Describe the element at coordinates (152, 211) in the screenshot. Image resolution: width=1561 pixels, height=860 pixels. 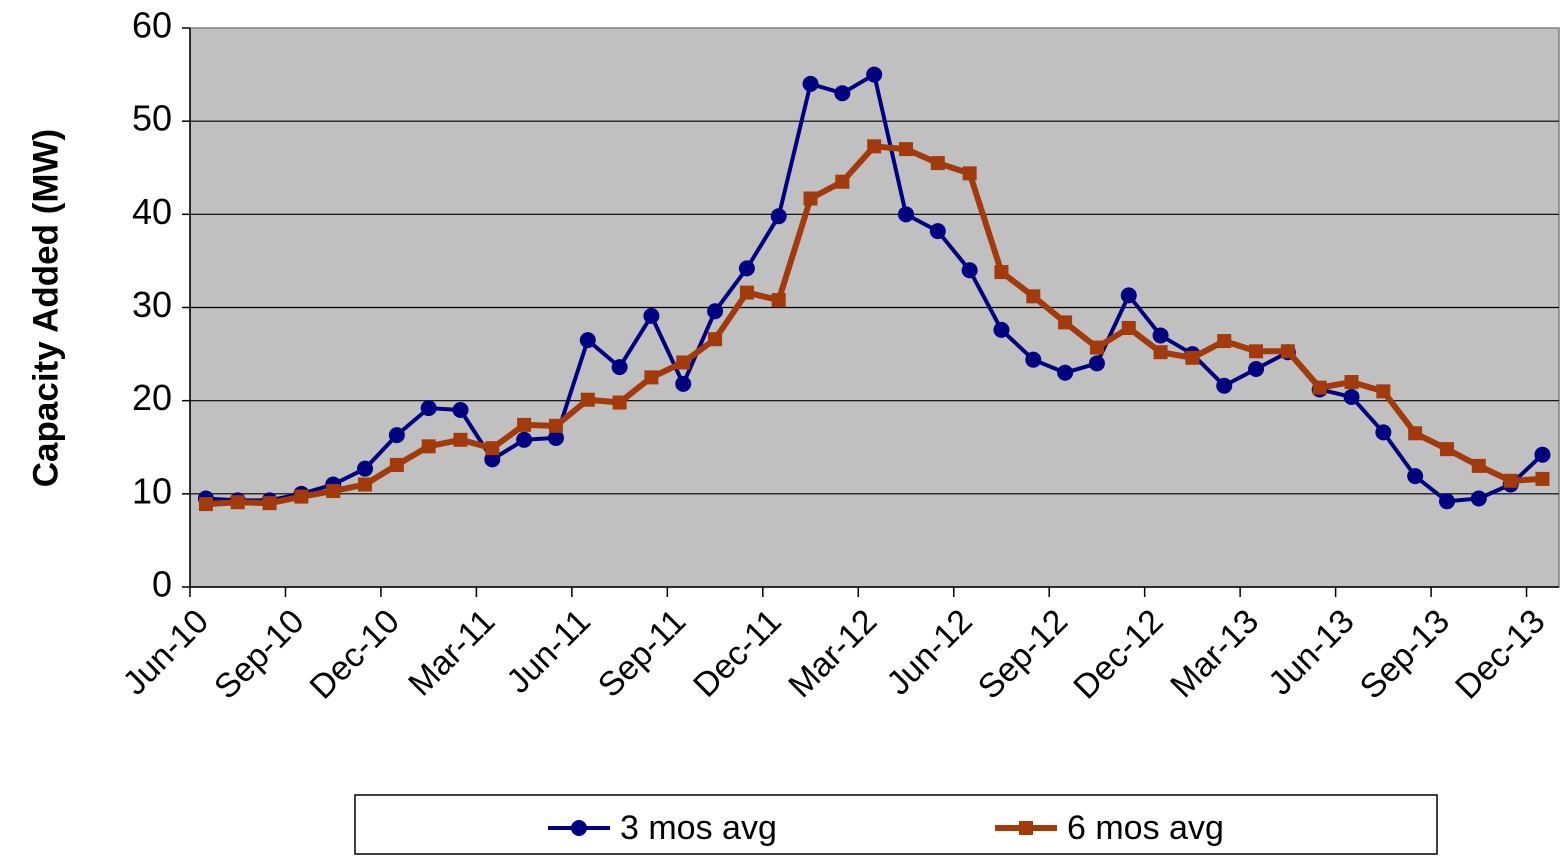
I see `y-tick-label: 40` at that location.